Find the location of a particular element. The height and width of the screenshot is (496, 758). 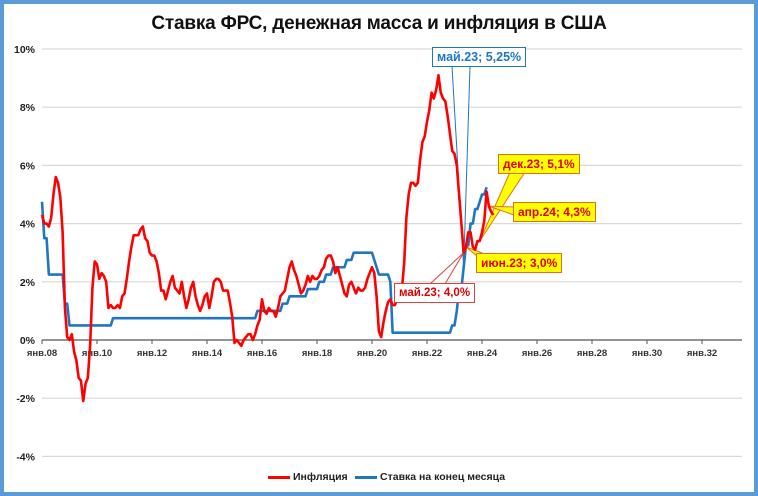

legend-inflation-swatch is located at coordinates (279, 477).